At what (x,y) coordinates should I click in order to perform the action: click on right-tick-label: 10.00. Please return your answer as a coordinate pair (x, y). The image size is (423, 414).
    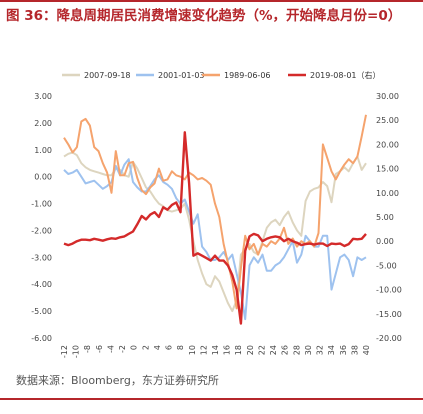
    Looking at the image, I should click on (387, 193).